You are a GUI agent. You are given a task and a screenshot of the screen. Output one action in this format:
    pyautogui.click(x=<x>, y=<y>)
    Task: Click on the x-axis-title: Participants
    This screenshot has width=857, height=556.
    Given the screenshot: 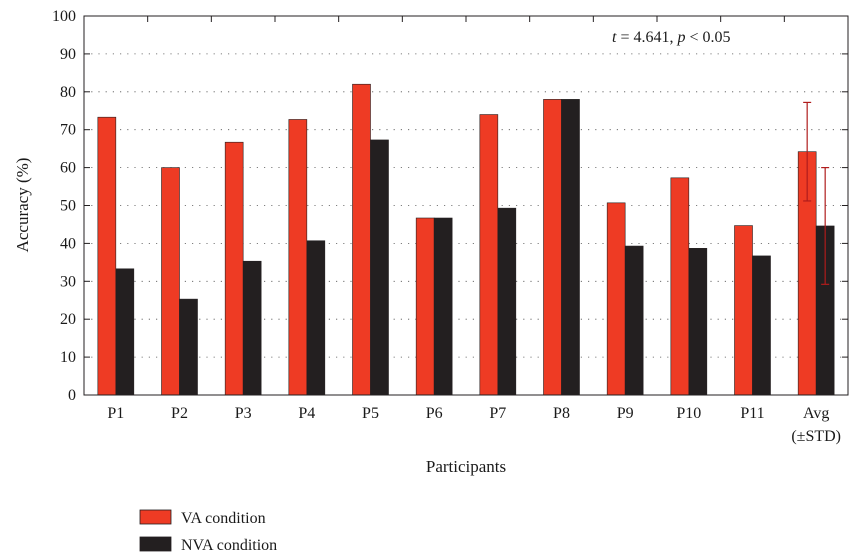 What is the action you would take?
    pyautogui.click(x=466, y=466)
    